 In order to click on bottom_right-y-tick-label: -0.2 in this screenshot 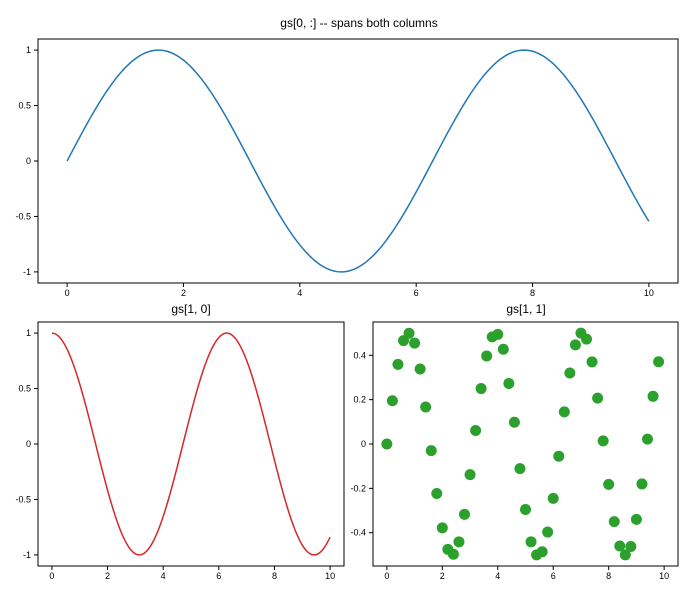, I will do `click(358, 488)`.